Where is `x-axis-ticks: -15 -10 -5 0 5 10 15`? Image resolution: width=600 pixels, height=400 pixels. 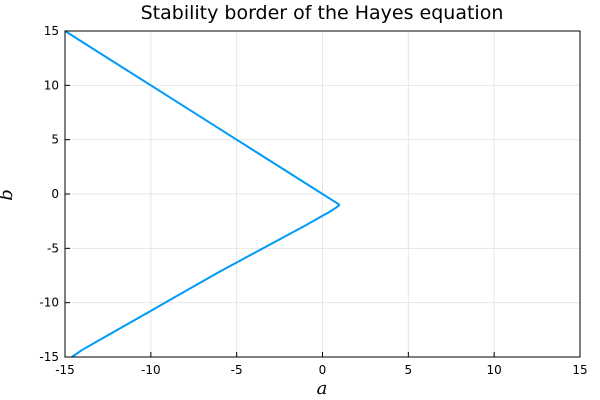
x-axis-ticks: -15 -10 -5 0 5 10 15 is located at coordinates (321, 364).